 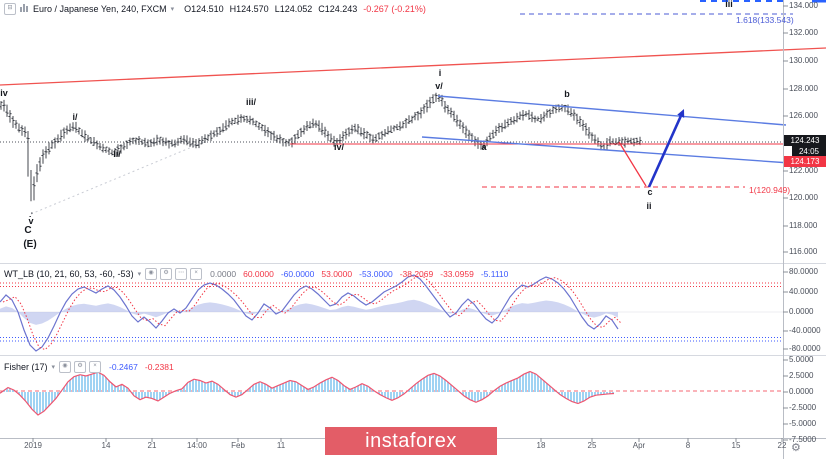 What do you see at coordinates (803, 271) in the screenshot?
I see `wt-axis-label: 80.0000` at bounding box center [803, 271].